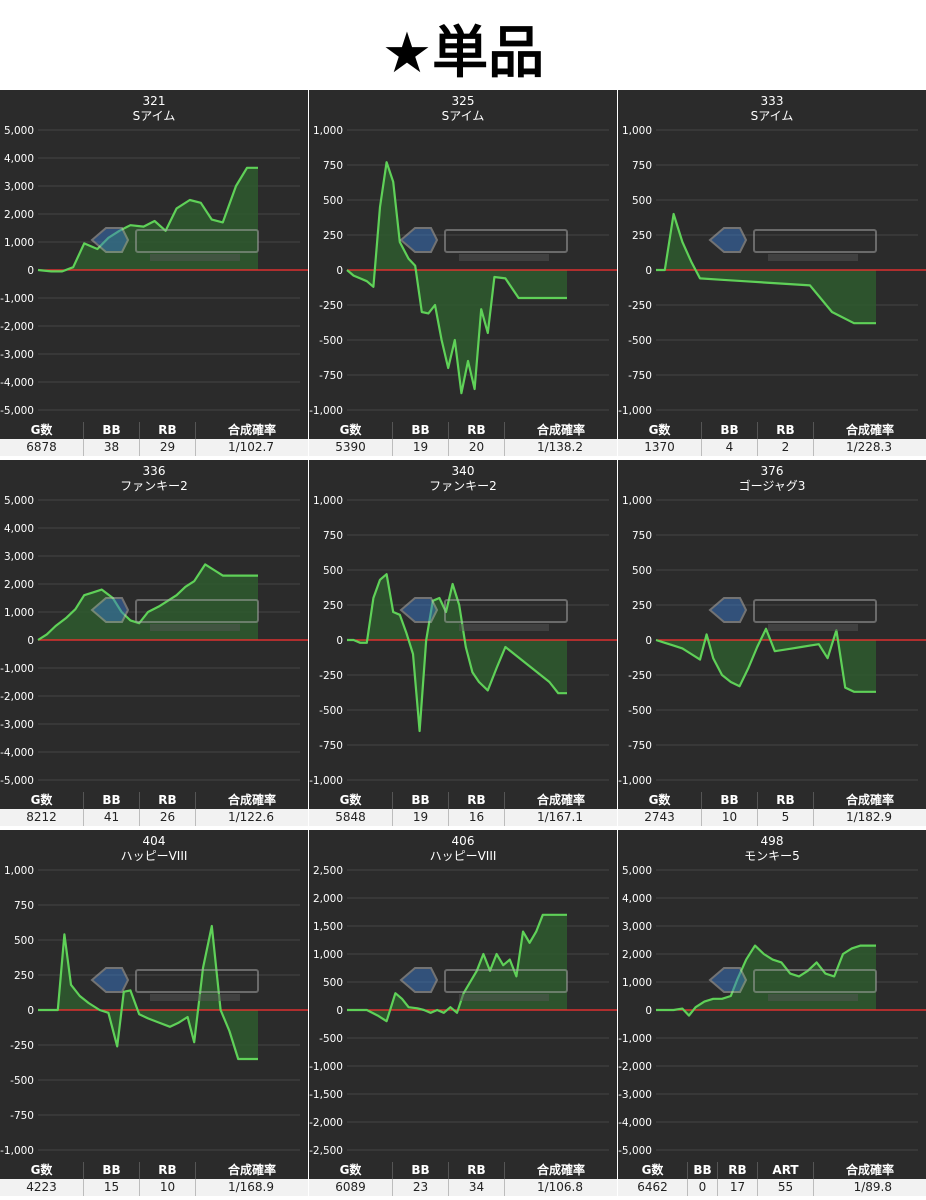 This screenshot has width=926, height=1200. What do you see at coordinates (559, 447) in the screenshot?
I see `stats-value-cell: 1/138.2` at bounding box center [559, 447].